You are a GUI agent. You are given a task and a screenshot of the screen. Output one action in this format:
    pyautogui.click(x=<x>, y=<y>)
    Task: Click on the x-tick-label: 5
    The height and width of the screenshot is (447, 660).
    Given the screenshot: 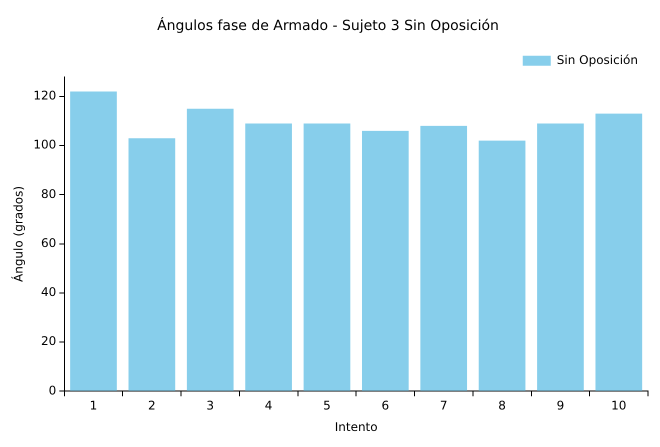 What is the action you would take?
    pyautogui.click(x=327, y=405)
    